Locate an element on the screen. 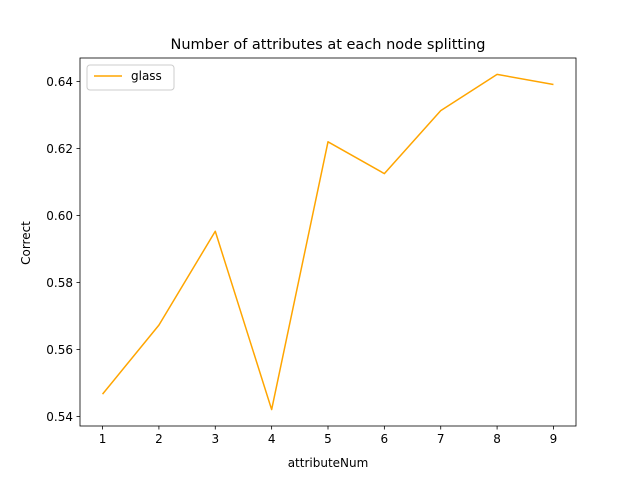 The image size is (640, 480). x-tick-label: 8 is located at coordinates (497, 439).